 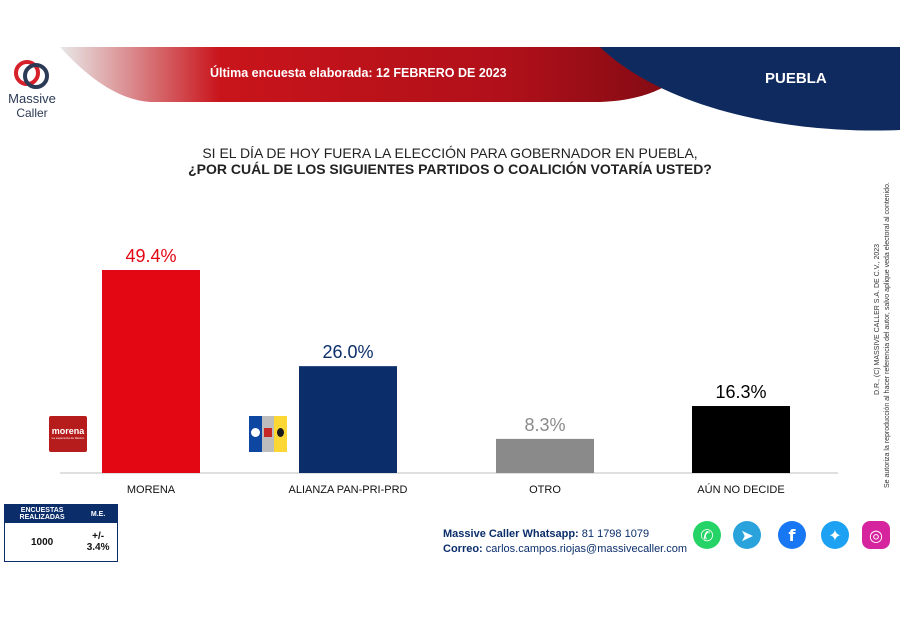 What do you see at coordinates (68, 438) in the screenshot?
I see `morena-logo-subtext: La esperanza de México` at bounding box center [68, 438].